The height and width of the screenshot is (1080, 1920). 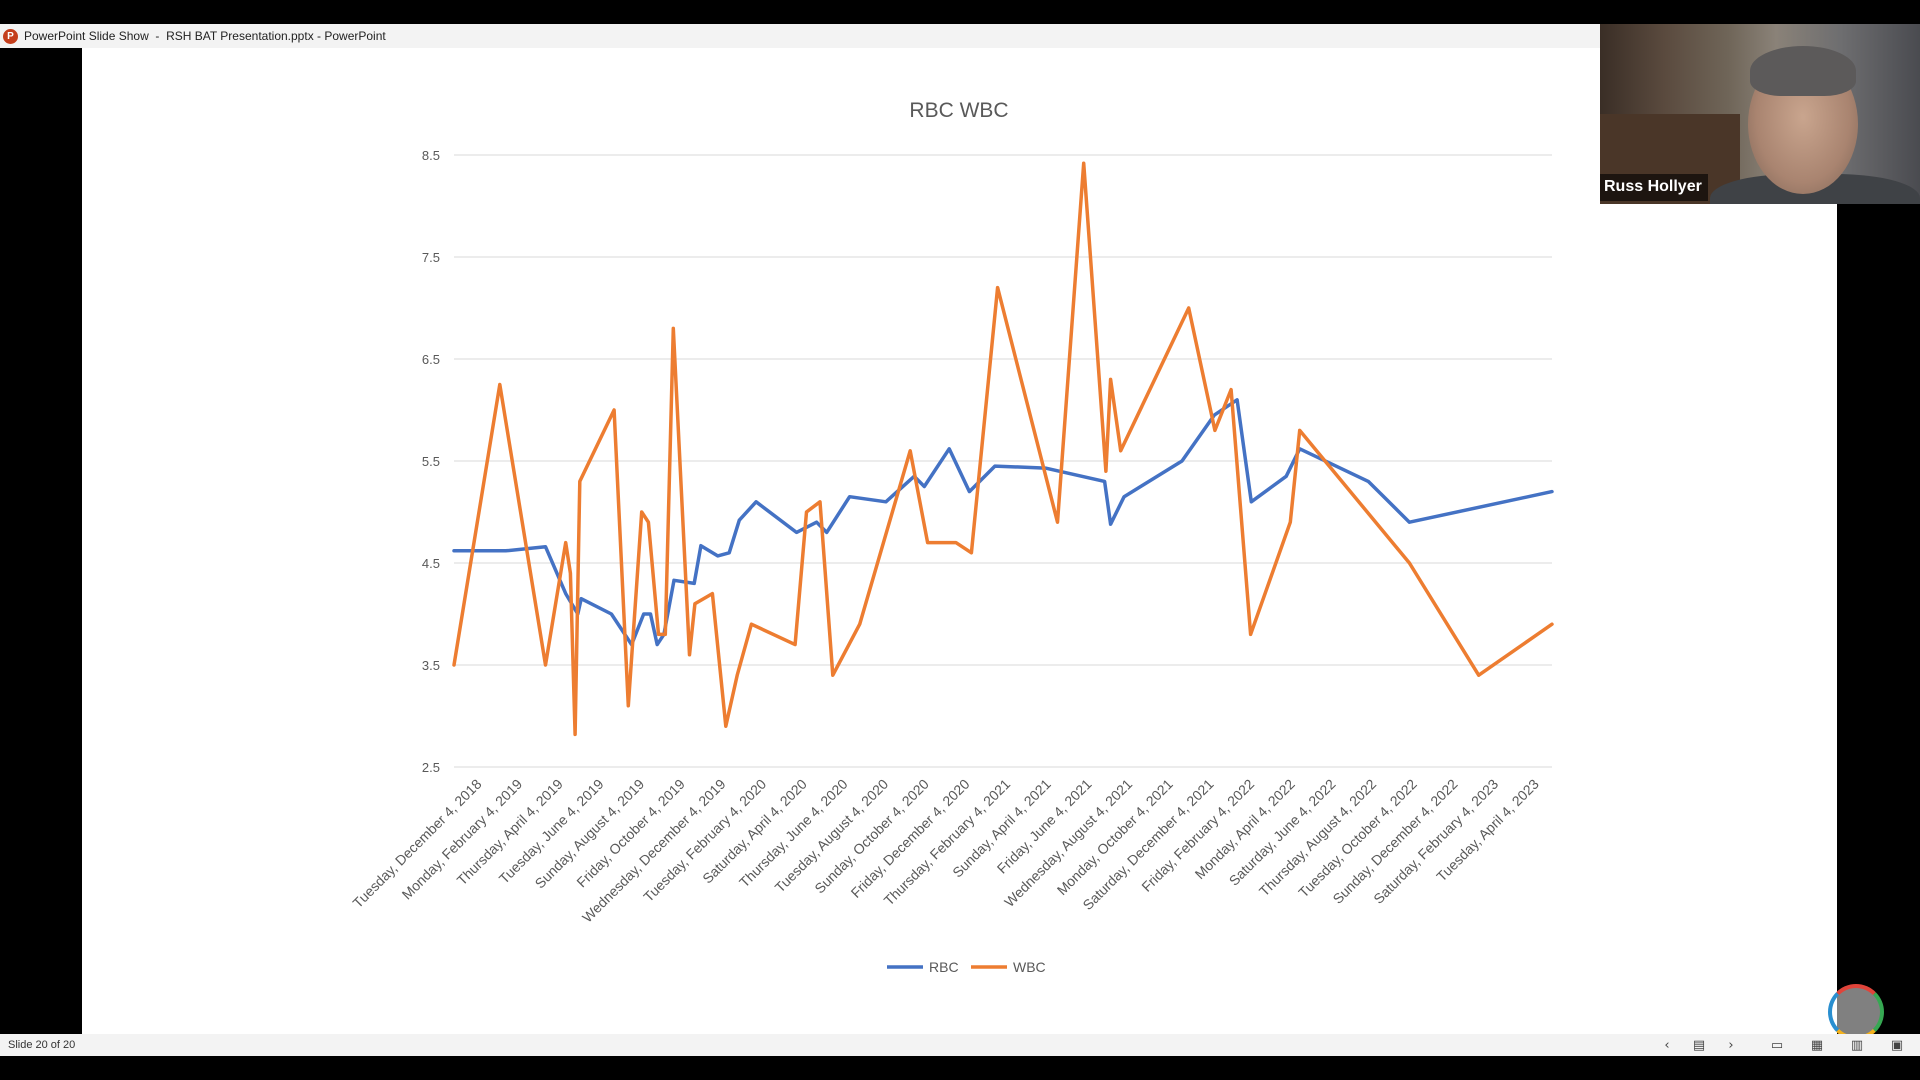 What do you see at coordinates (960, 1045) in the screenshot?
I see `status-bar: Slide 20 of 20` at bounding box center [960, 1045].